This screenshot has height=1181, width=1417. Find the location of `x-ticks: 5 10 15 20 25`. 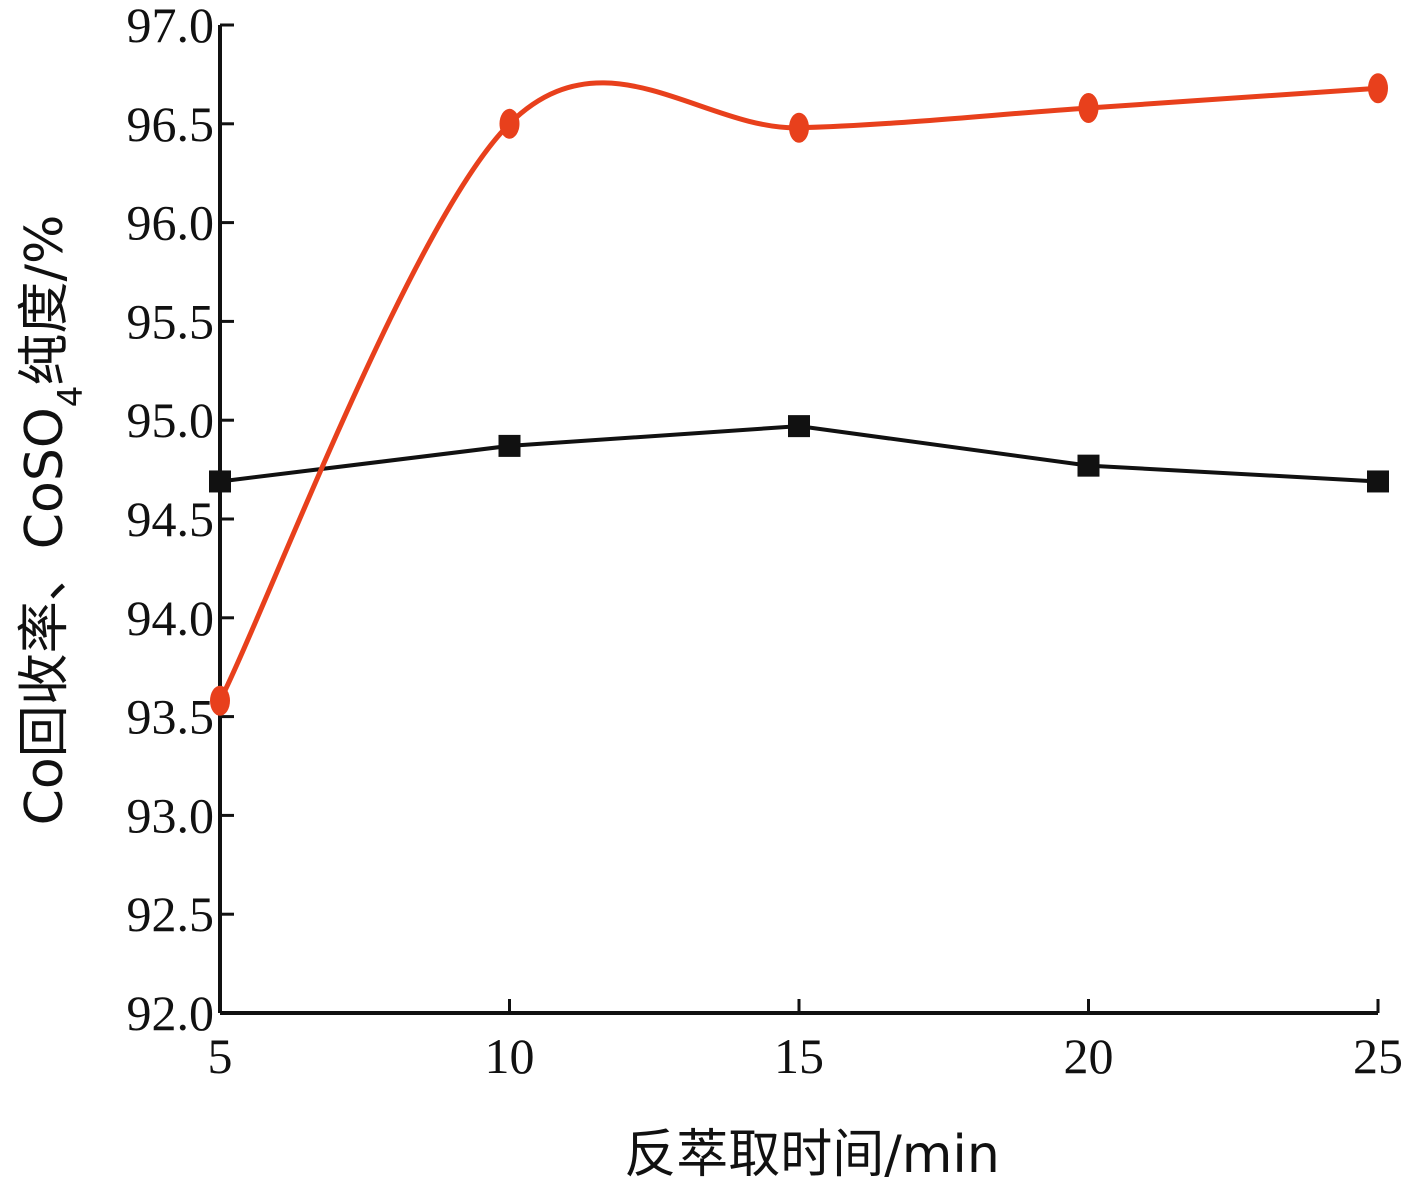

x-ticks: 5 10 15 20 25 is located at coordinates (805, 1041).